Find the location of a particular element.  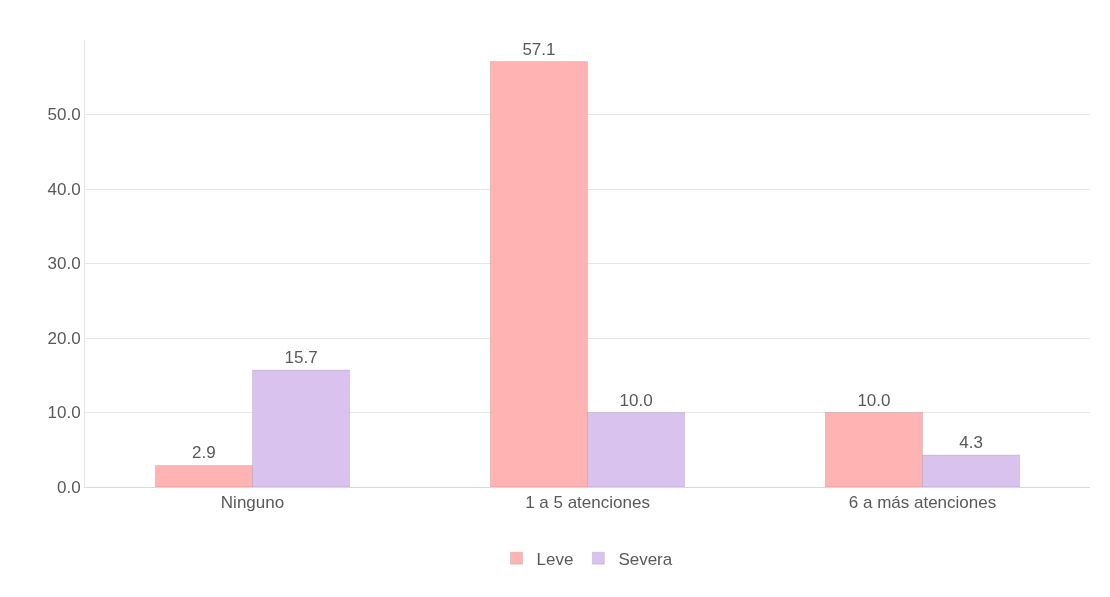

y-tick-label: 0.0 is located at coordinates (68, 487).